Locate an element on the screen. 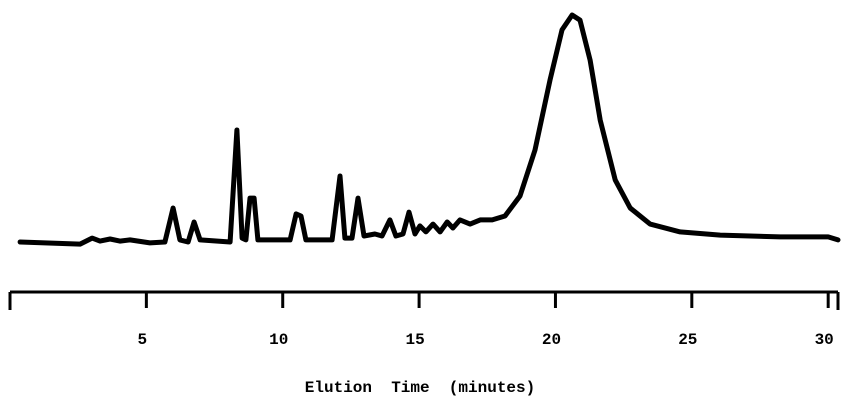  x-tick-label: 15 is located at coordinates (414, 340).